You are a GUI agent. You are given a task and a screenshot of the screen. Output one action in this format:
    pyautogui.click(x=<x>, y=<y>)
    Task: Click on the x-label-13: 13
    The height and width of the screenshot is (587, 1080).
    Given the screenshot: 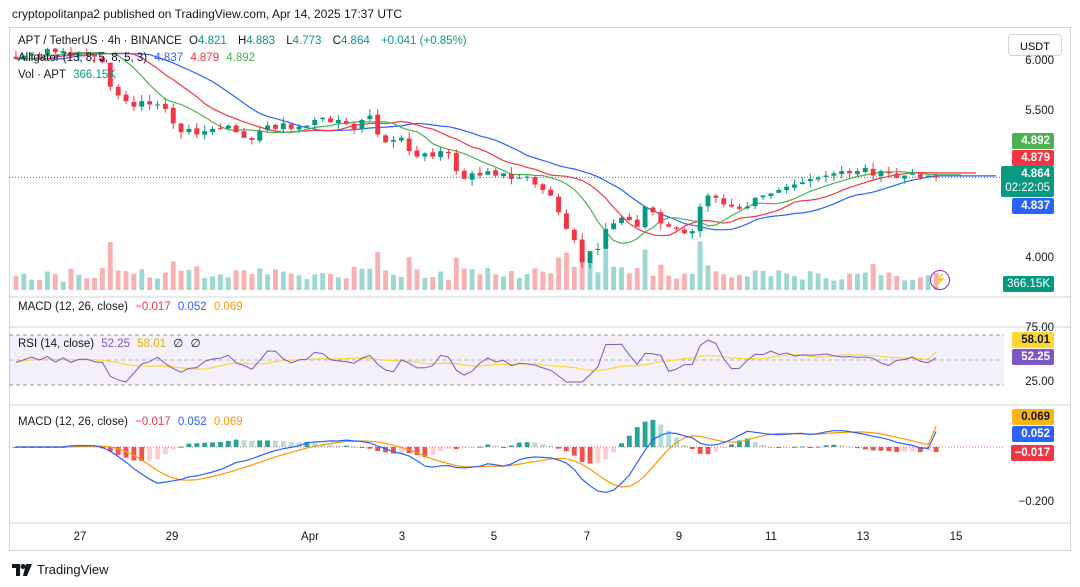 What is the action you would take?
    pyautogui.click(x=863, y=537)
    